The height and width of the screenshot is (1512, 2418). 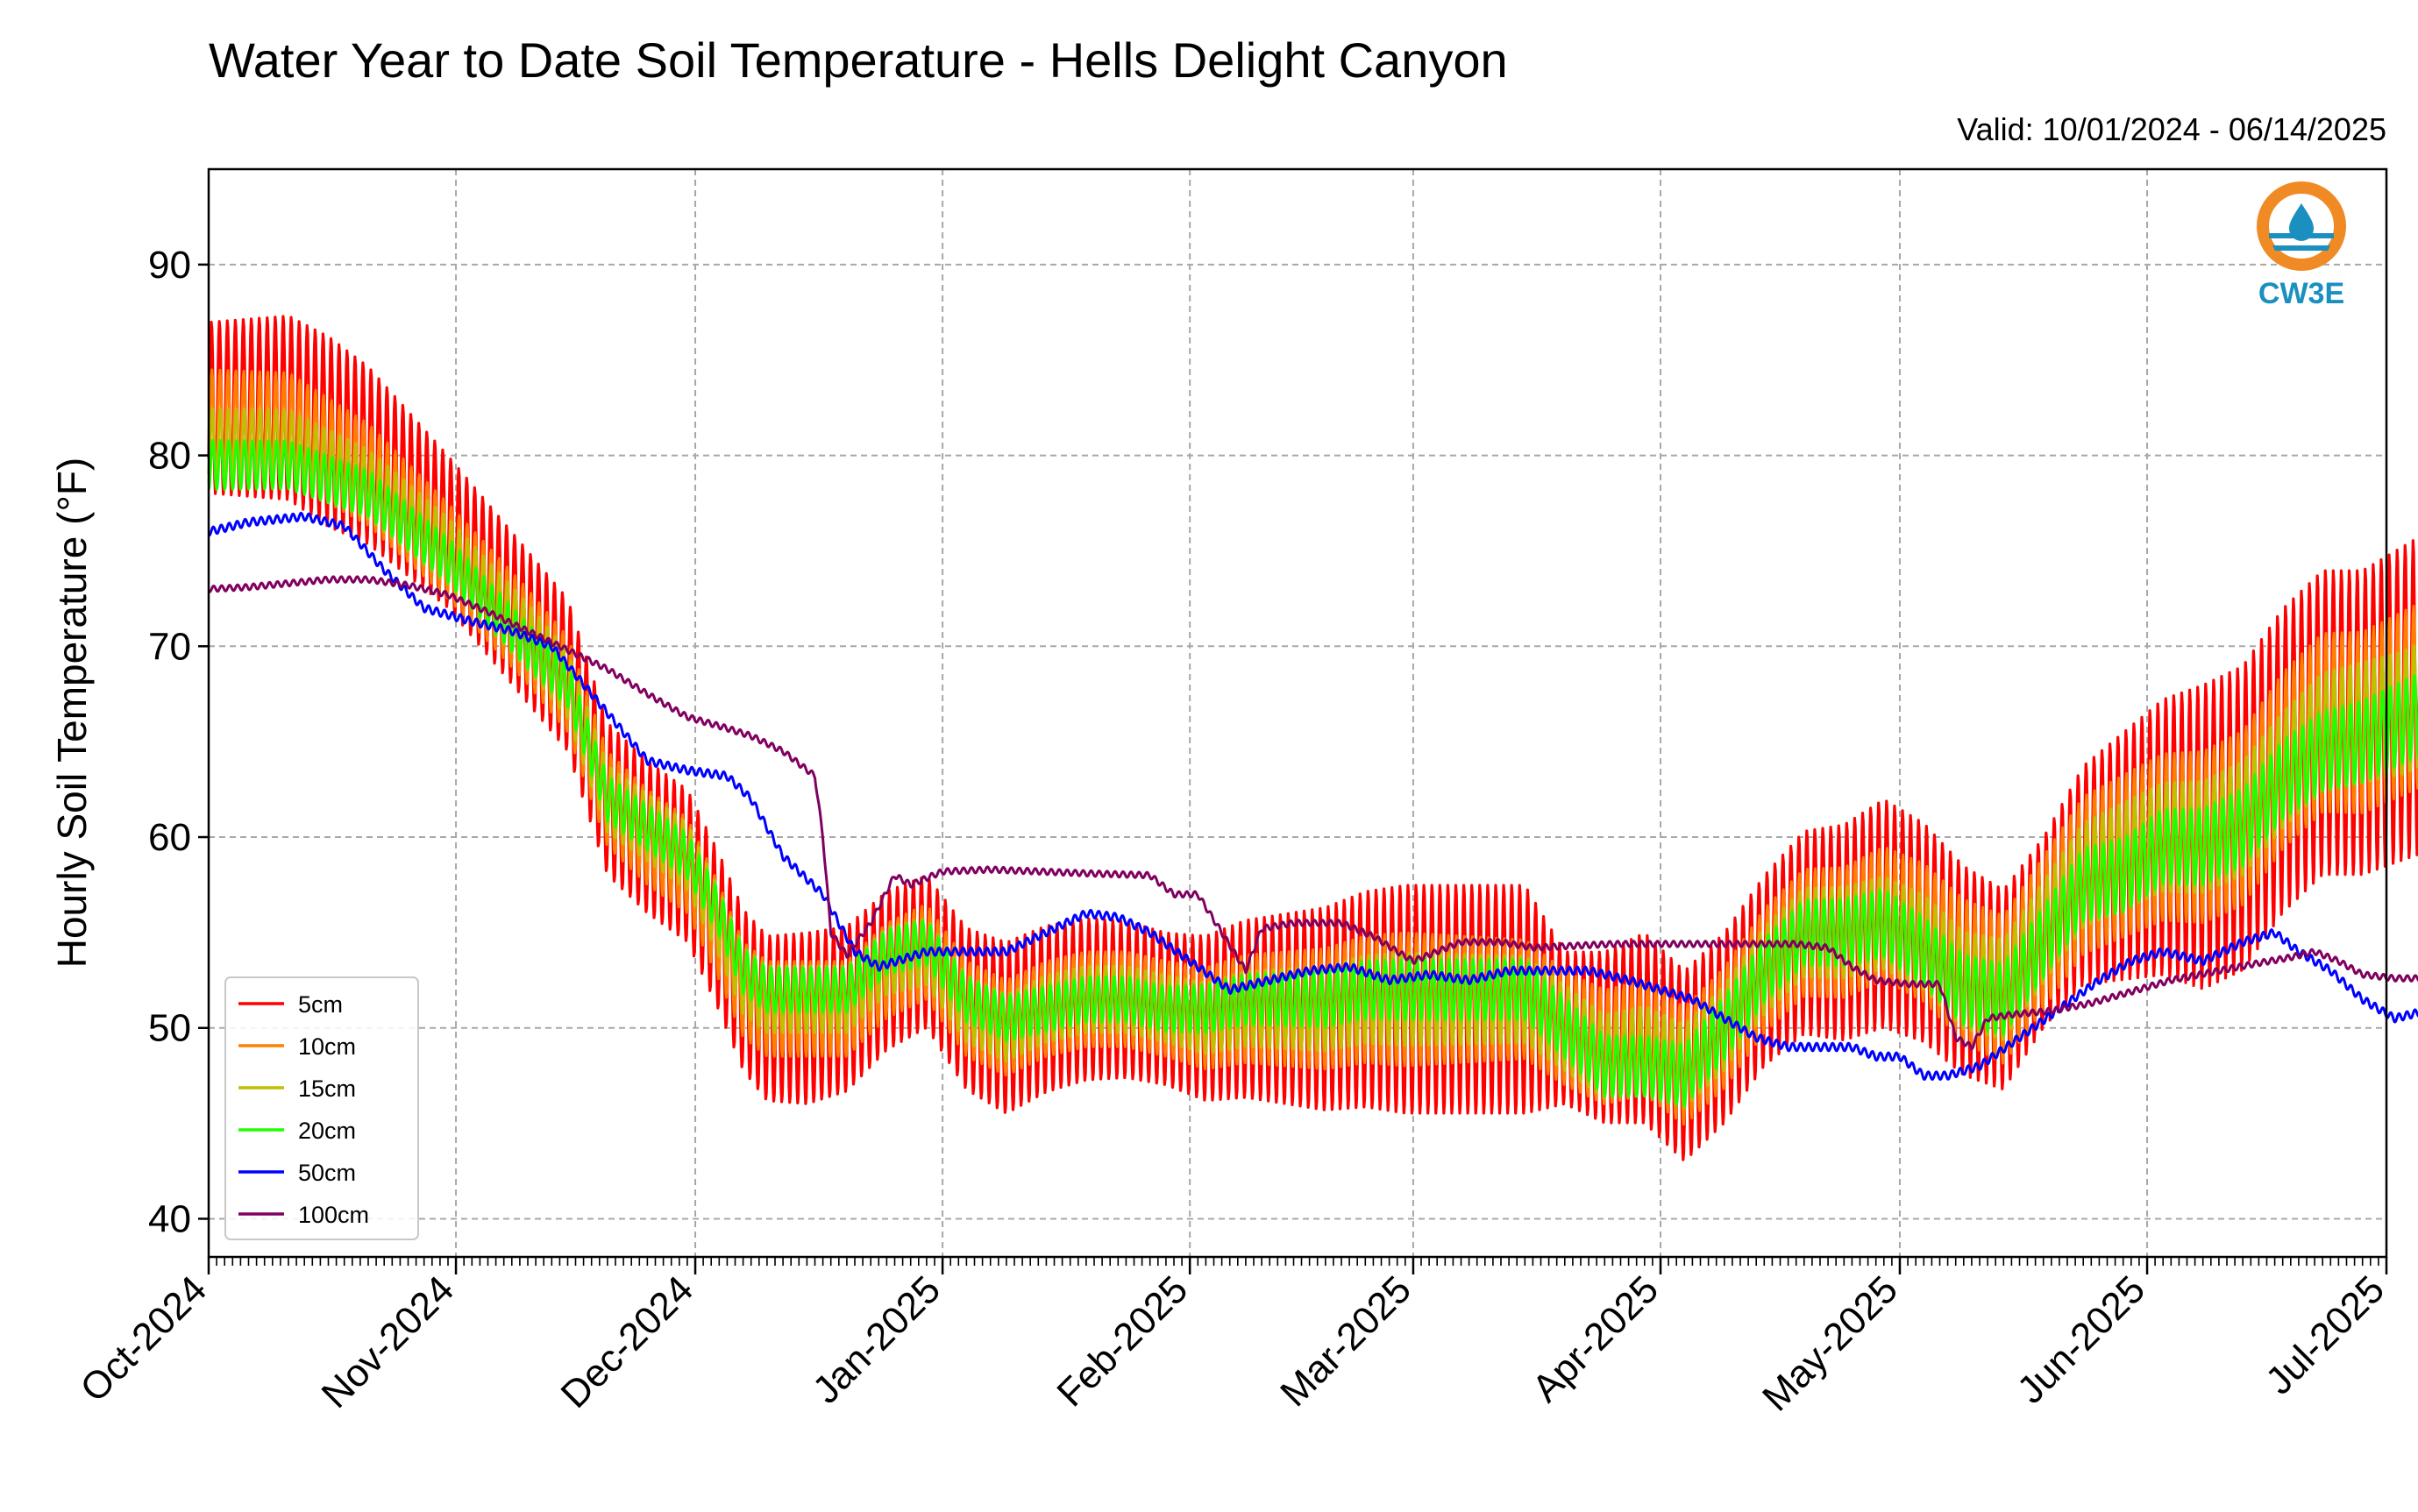 What do you see at coordinates (2301, 293) in the screenshot?
I see `logo-text: CW3E` at bounding box center [2301, 293].